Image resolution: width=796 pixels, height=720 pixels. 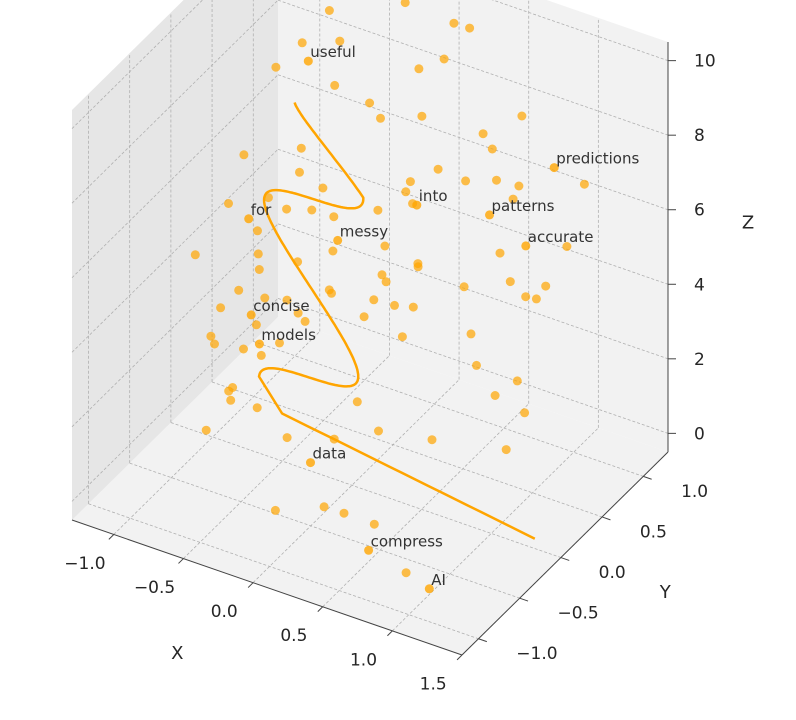 I want to click on grid-z-back, so click(x=473, y=142).